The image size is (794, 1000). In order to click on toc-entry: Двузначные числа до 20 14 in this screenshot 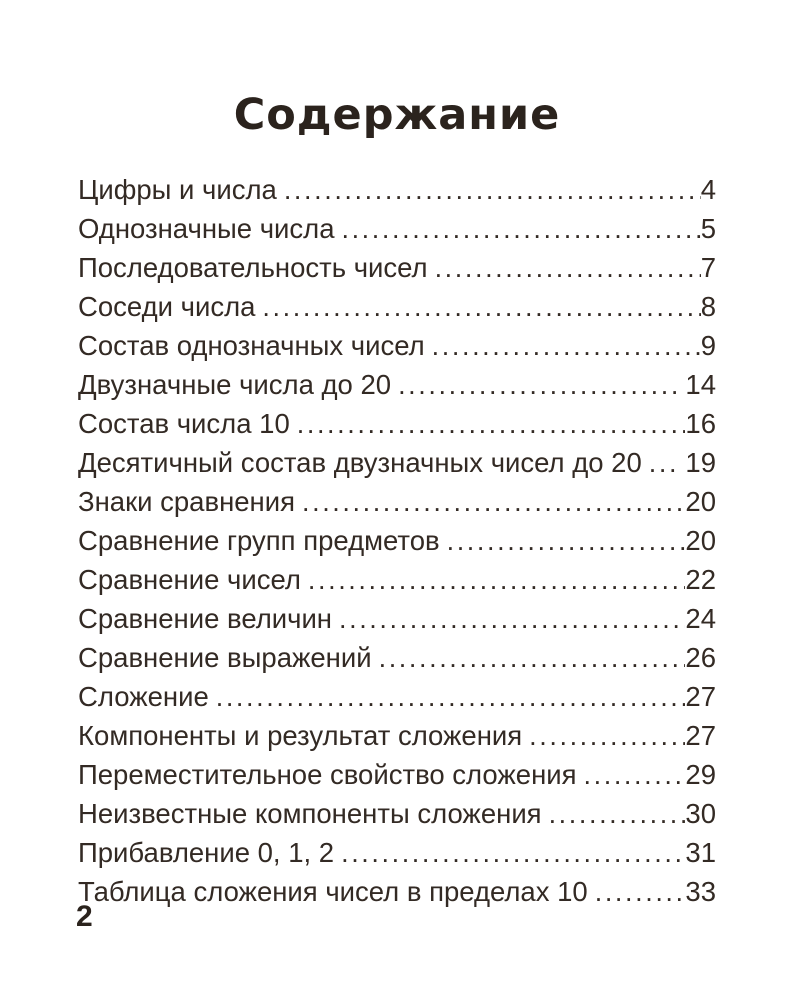, I will do `click(397, 384)`.